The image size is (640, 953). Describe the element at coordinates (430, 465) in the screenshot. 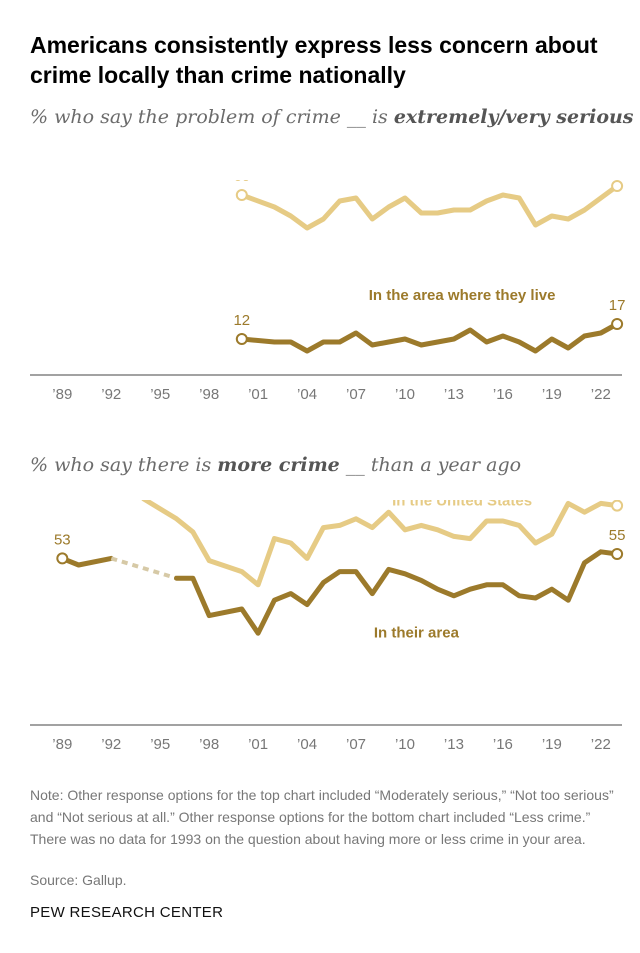

I see `bottom-subtitle-tail: __ than a year ago` at that location.